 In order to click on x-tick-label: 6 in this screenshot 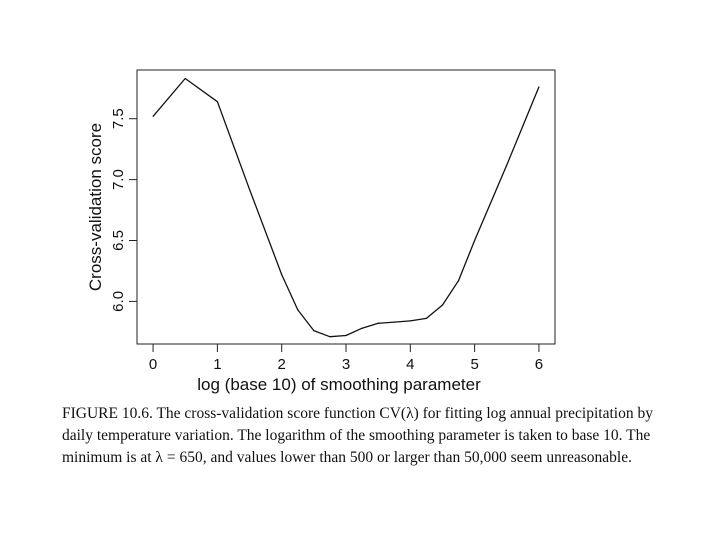, I will do `click(539, 364)`.